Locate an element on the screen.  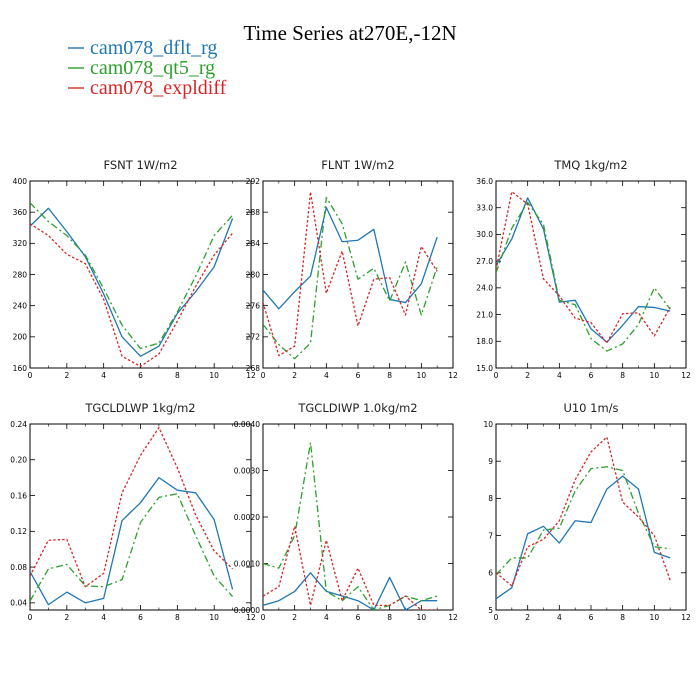
figure-title: Time Series at270E,-12N is located at coordinates (349, 33).